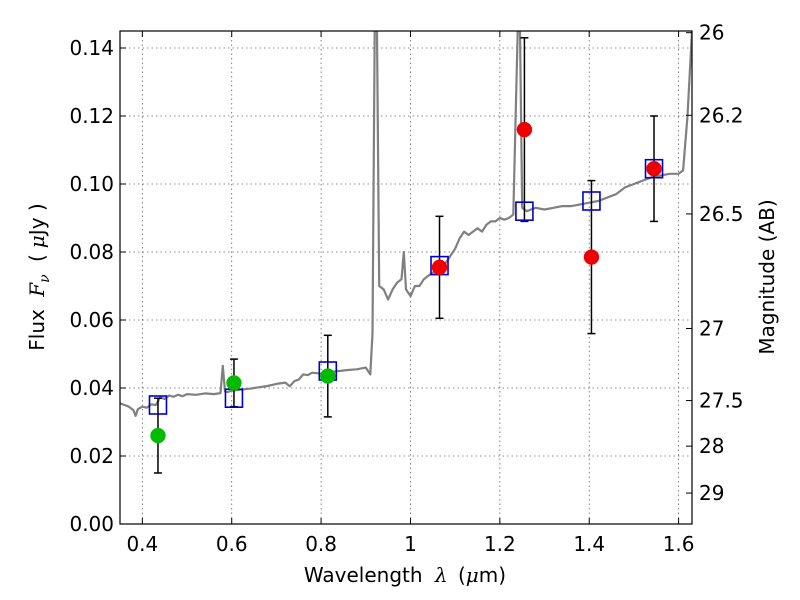 The width and height of the screenshot is (800, 600). Describe the element at coordinates (711, 493) in the screenshot. I see `y2-tick-label: 29` at that location.